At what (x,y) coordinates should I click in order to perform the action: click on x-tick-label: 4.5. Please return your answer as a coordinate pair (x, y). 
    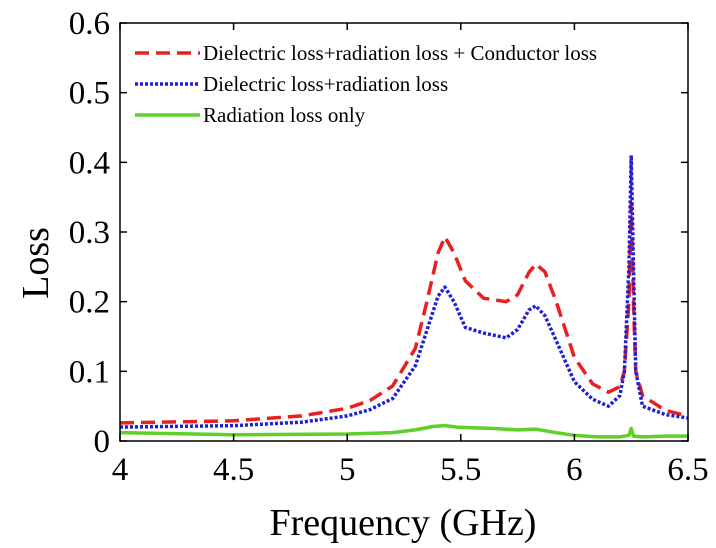
    Looking at the image, I should click on (233, 470).